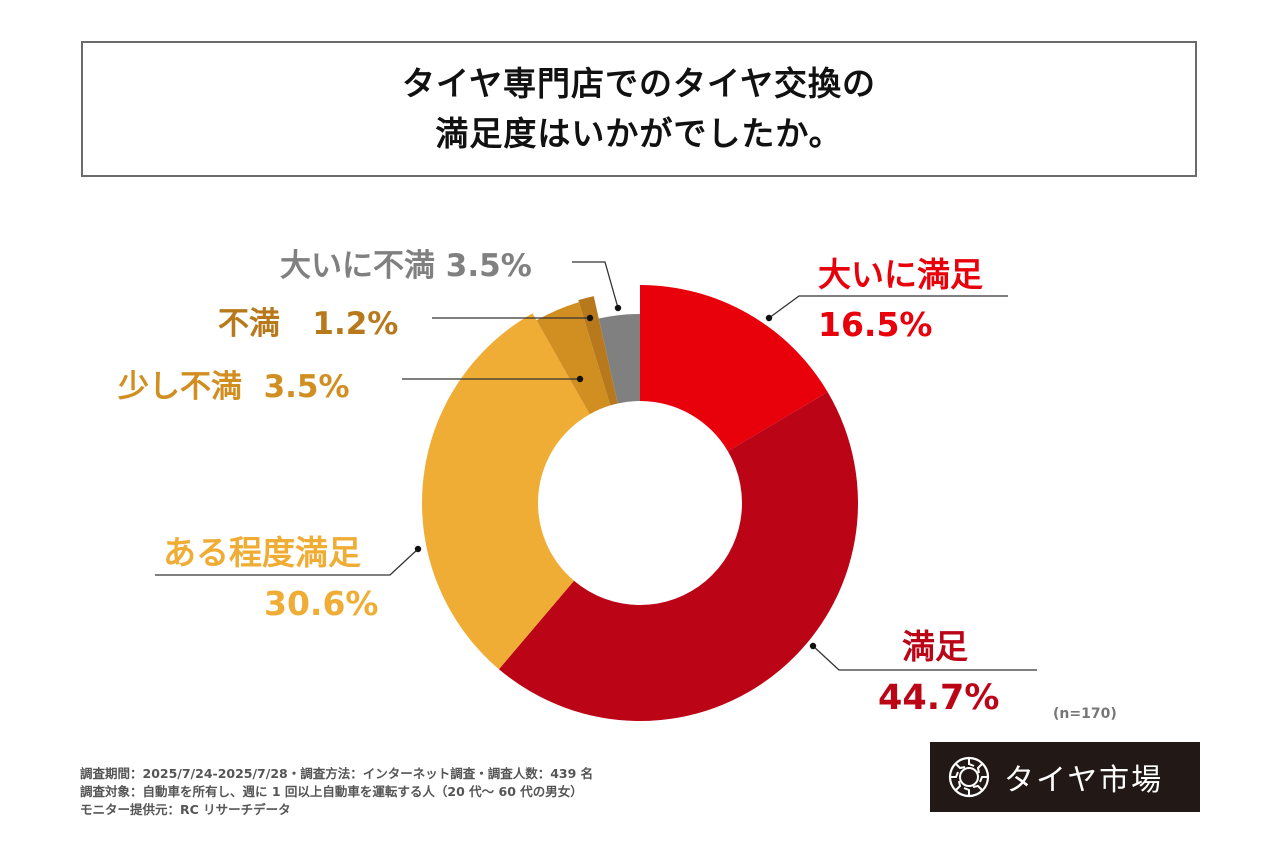  I want to click on label-somewhat-satisfied-name: ある程度満足, so click(262, 552).